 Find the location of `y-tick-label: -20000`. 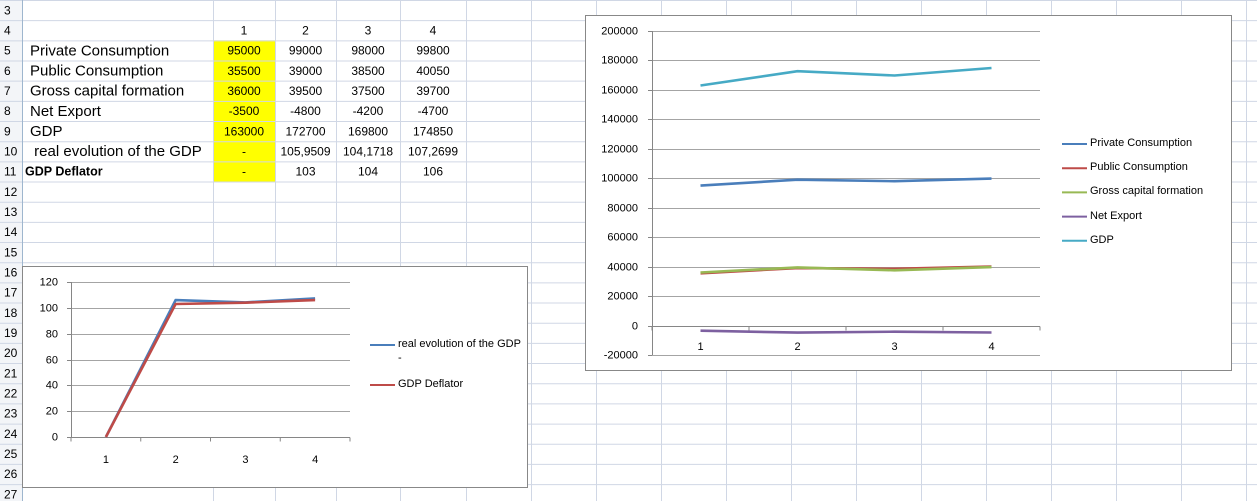

y-tick-label: -20000 is located at coordinates (621, 355).